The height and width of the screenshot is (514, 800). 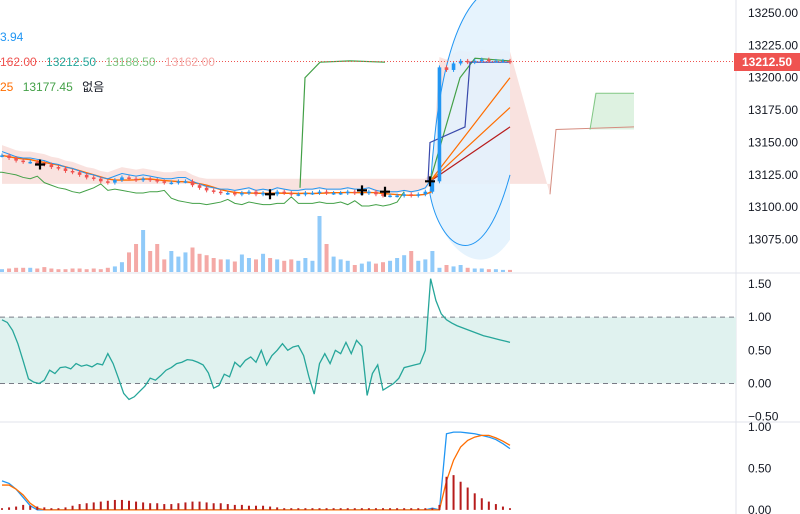 I want to click on legend-value: 3.94, so click(x=12, y=37).